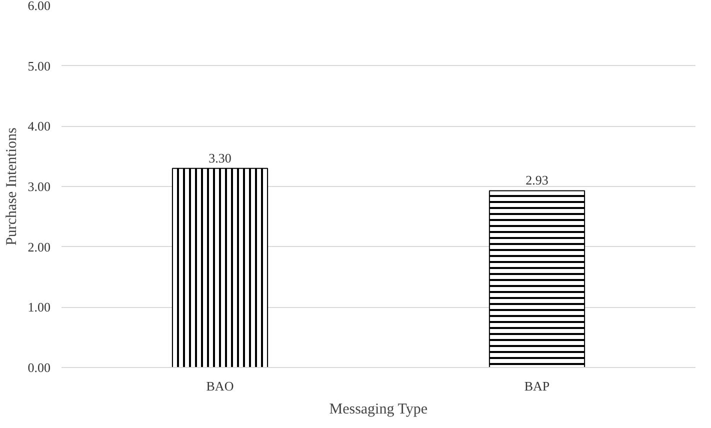 This screenshot has height=428, width=711. Describe the element at coordinates (39, 246) in the screenshot. I see `y-tick-label: 2.00` at that location.